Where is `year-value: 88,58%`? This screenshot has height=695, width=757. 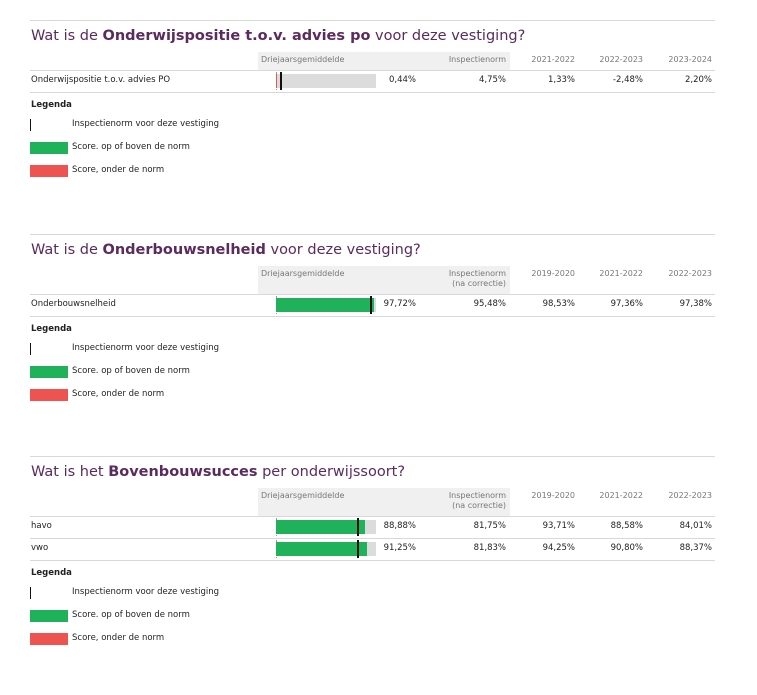
year-value: 88,58% is located at coordinates (626, 526).